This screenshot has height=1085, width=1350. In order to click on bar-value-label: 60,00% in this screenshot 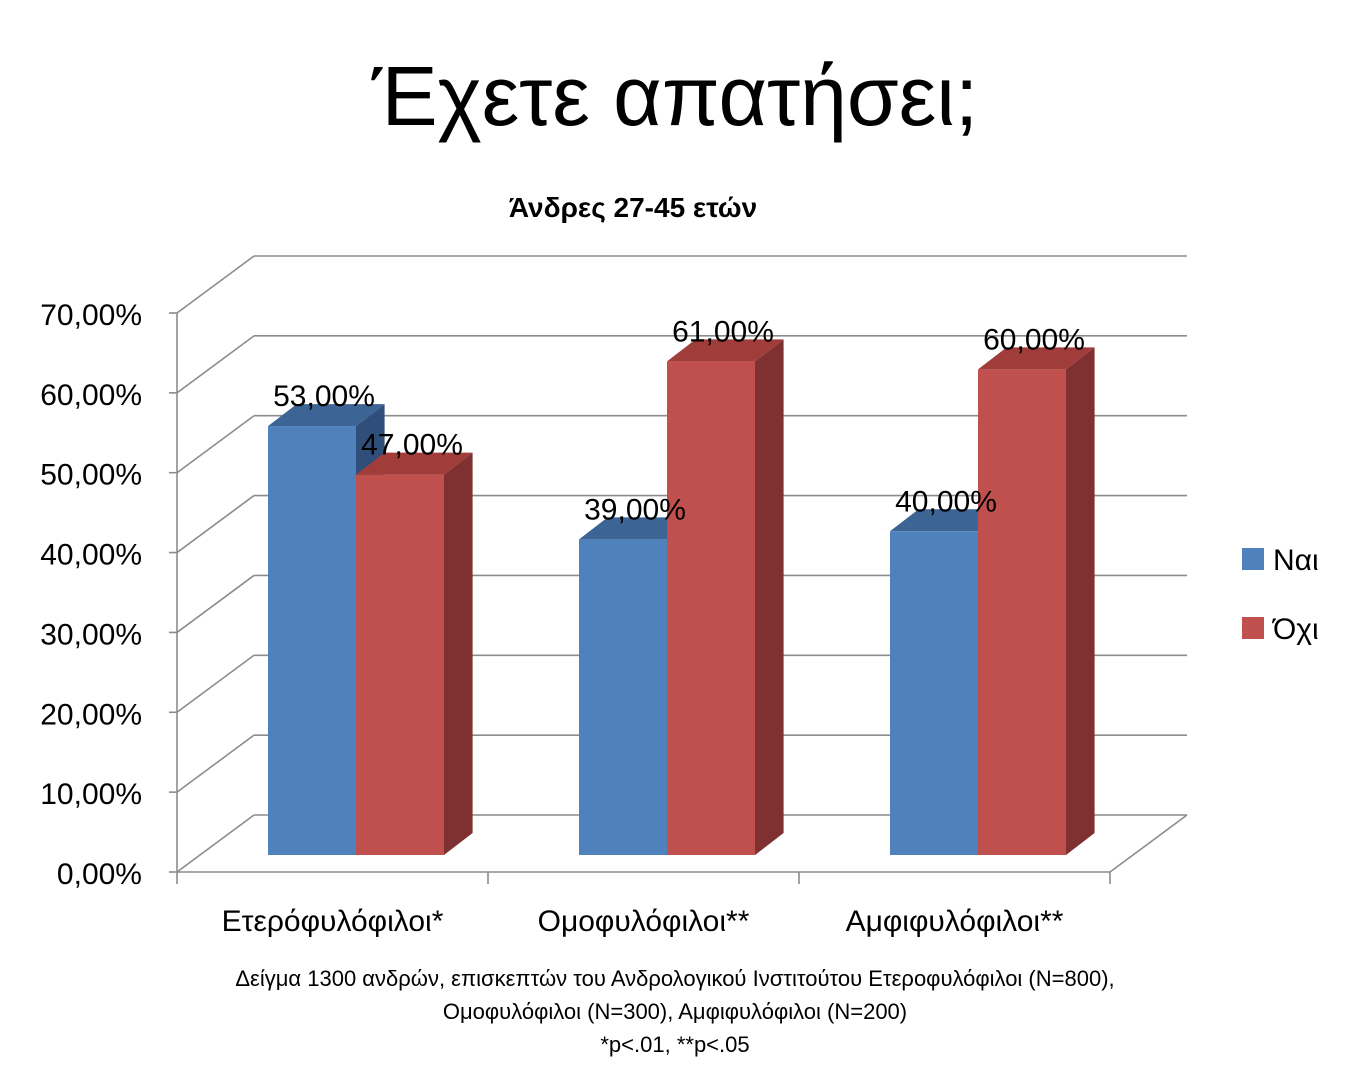, I will do `click(1034, 339)`.